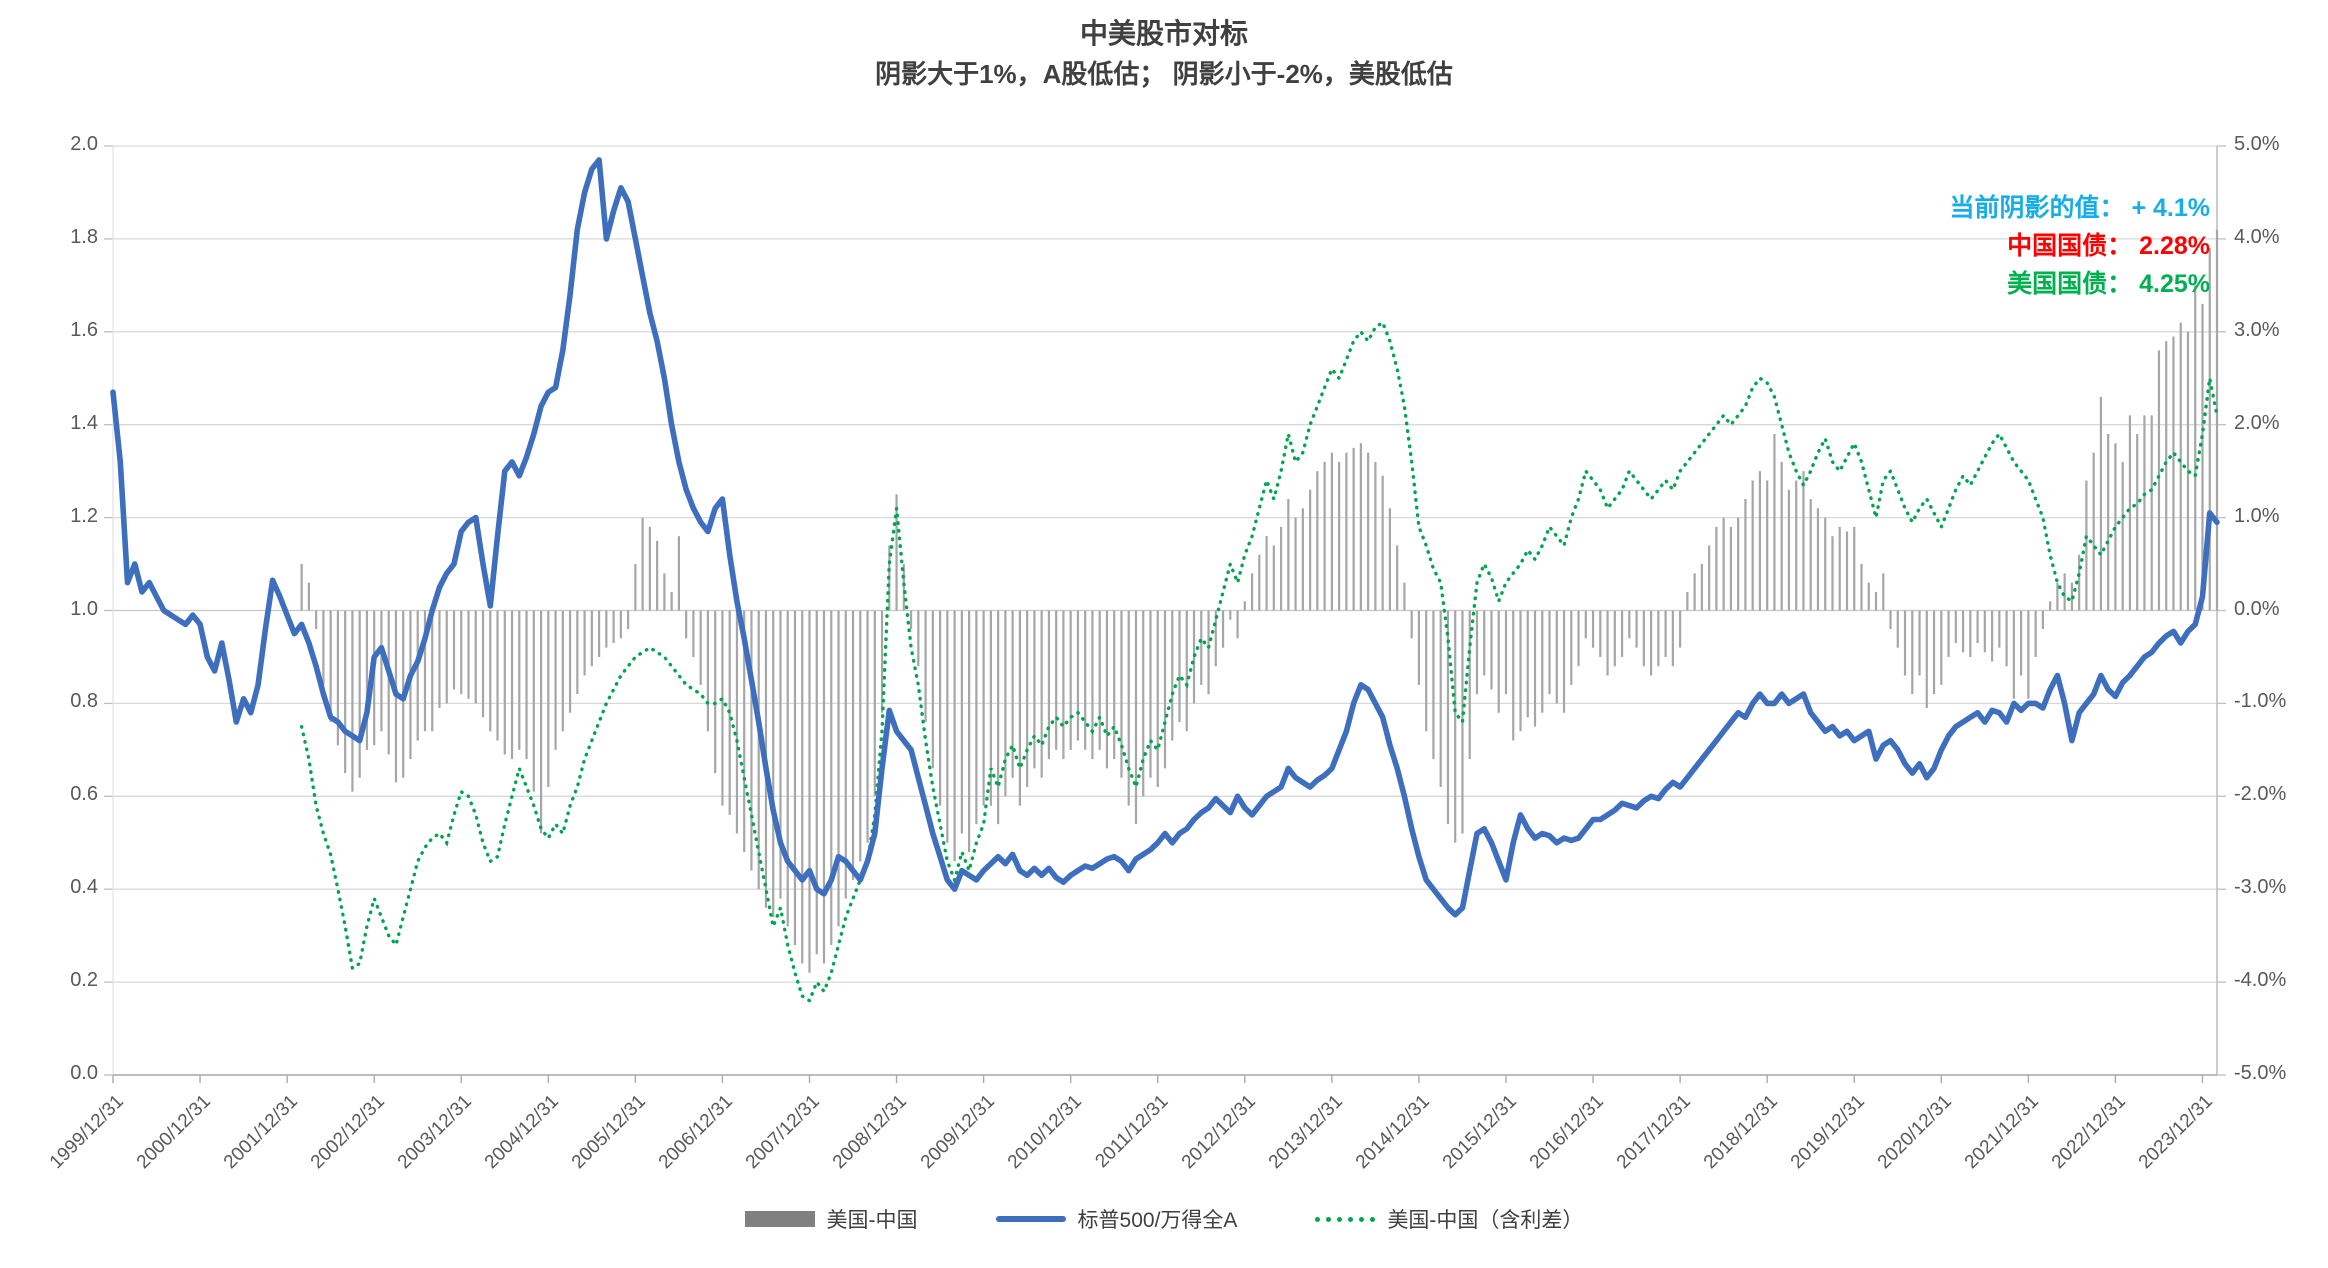  I want to click on right-axis-tick-label: -2.0%, so click(2260, 794).